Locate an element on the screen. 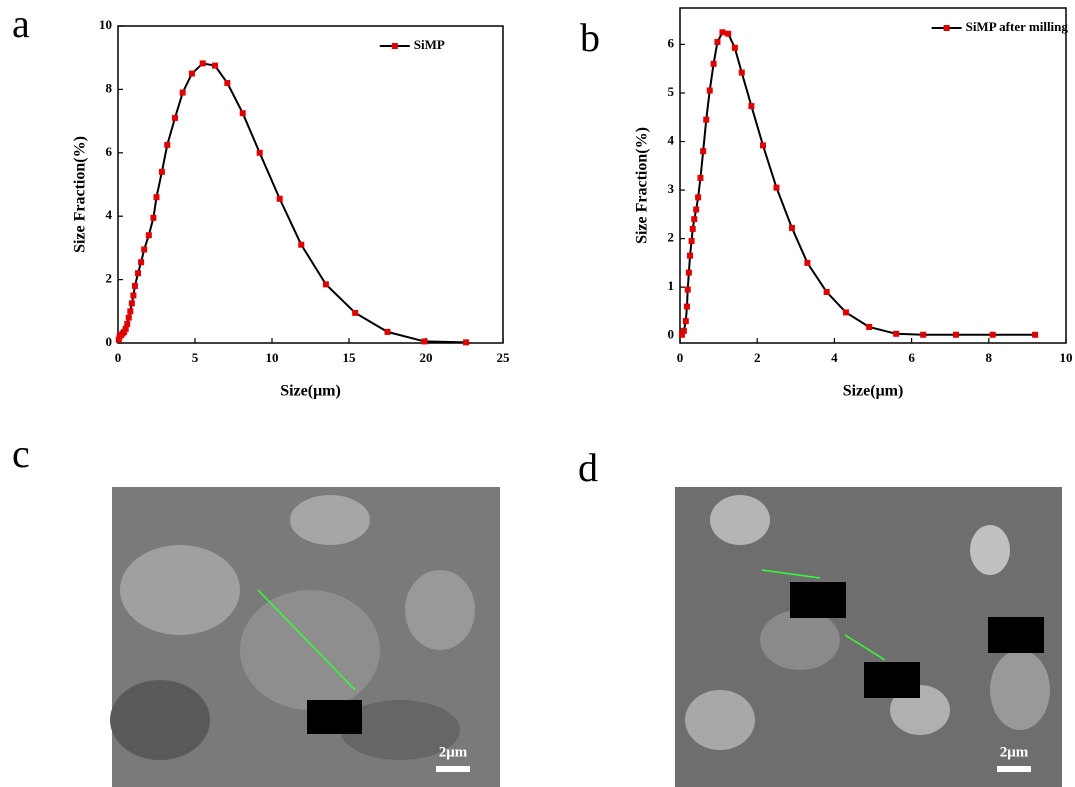 The height and width of the screenshot is (787, 1075). x-tick-label: 4 is located at coordinates (834, 357).